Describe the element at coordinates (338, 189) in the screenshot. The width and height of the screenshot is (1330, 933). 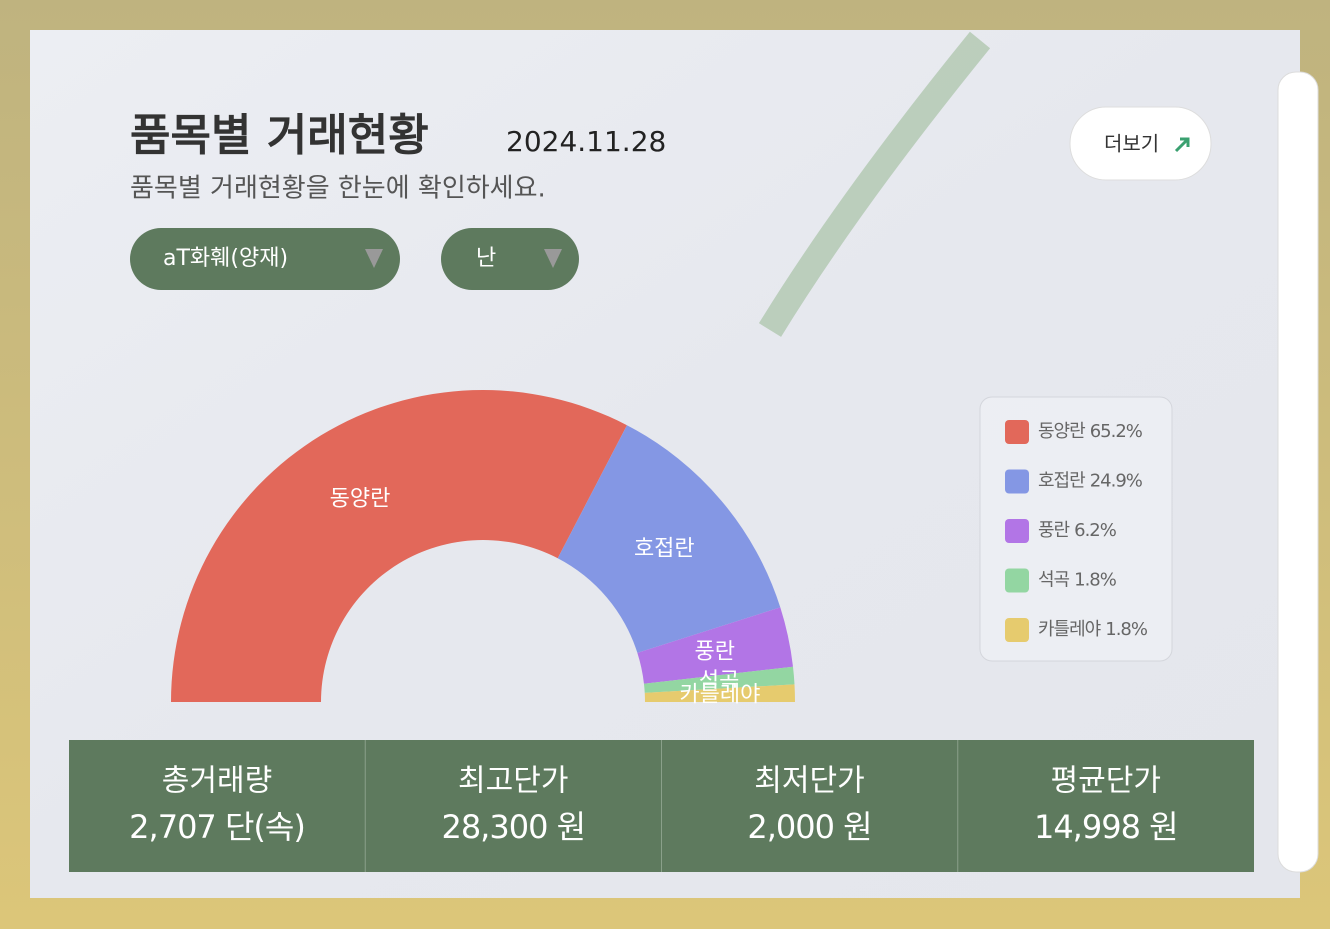
I see `subtitle: 품목별 거래현황을 한눈에 확인하세요.` at that location.